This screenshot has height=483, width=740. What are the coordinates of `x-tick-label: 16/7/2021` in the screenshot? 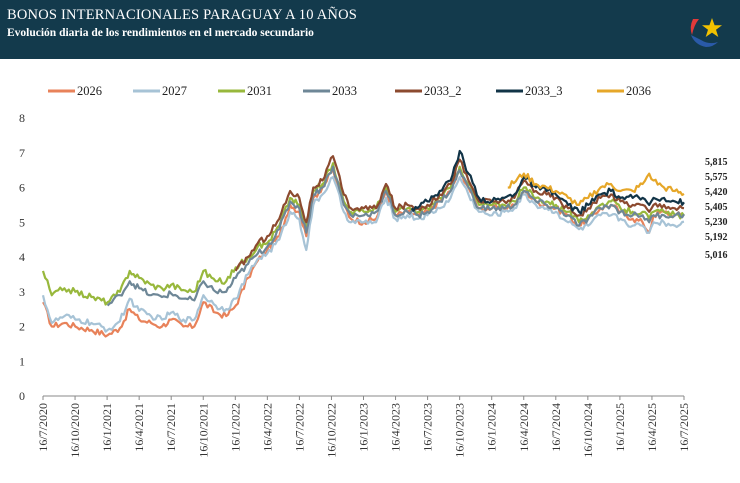 It's located at (171, 427).